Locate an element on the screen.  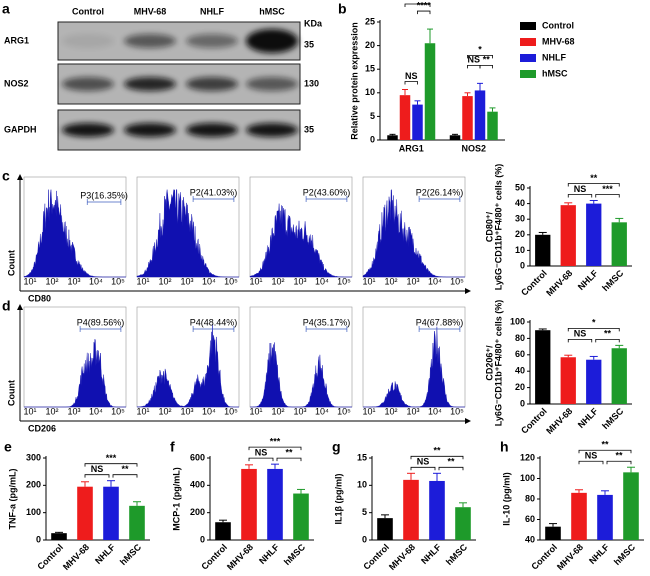
y-tick-label: 5 is located at coordinates (364, 512).